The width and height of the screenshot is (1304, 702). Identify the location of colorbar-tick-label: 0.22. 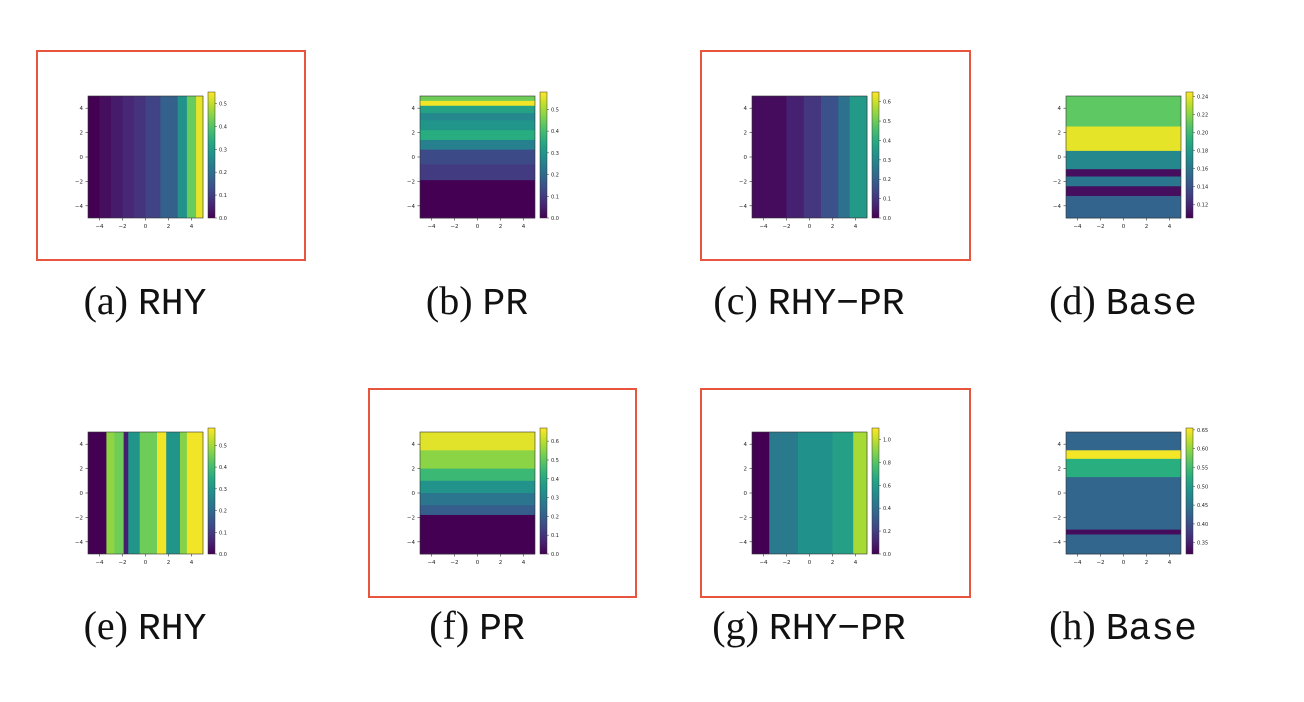
(1202, 116).